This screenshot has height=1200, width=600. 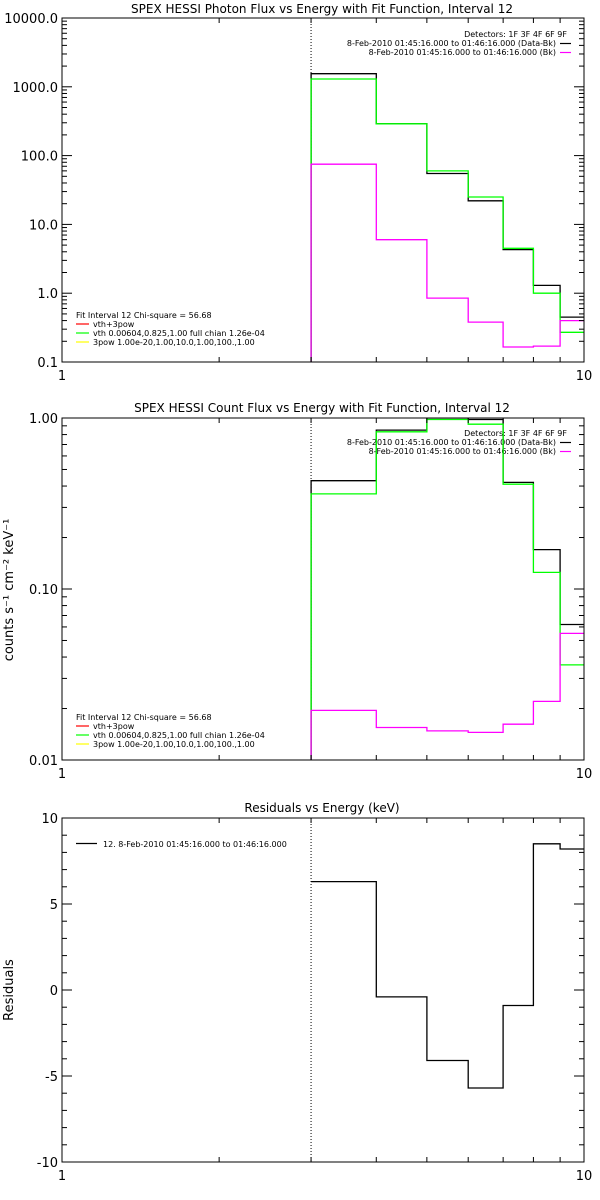 I want to click on photon-fit-legend-header: Fit Interval 12 Chi-square = 56.68, so click(x=144, y=315).